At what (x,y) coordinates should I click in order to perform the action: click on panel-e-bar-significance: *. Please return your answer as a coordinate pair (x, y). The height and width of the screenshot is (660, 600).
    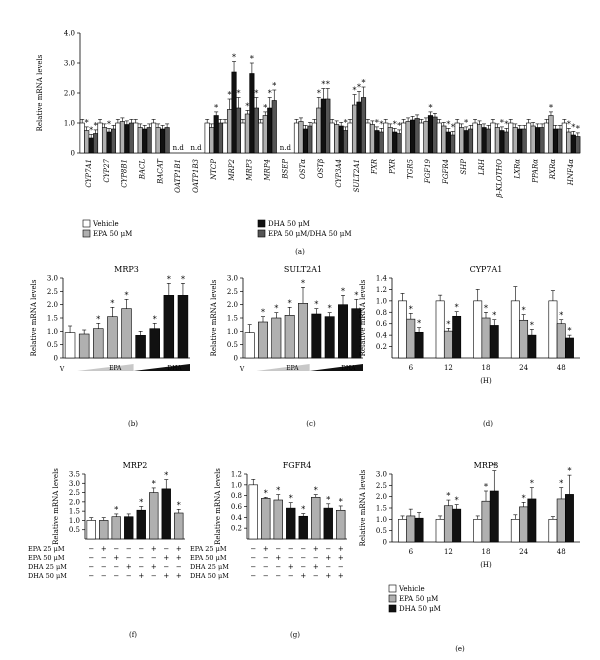
    Looking at the image, I should click on (561, 483).